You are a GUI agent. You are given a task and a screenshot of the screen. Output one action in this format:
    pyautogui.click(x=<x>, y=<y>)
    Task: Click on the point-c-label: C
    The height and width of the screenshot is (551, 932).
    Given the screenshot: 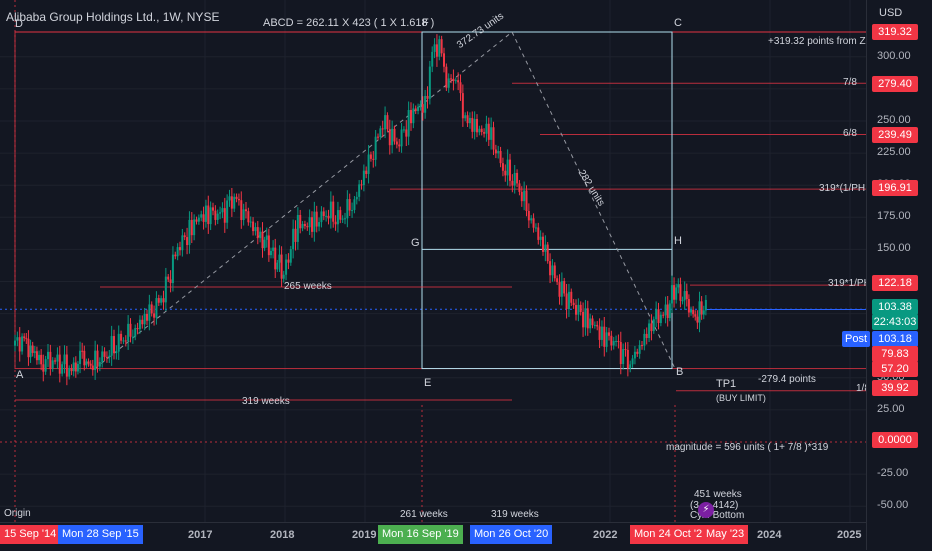 What is the action you would take?
    pyautogui.click(x=678, y=23)
    